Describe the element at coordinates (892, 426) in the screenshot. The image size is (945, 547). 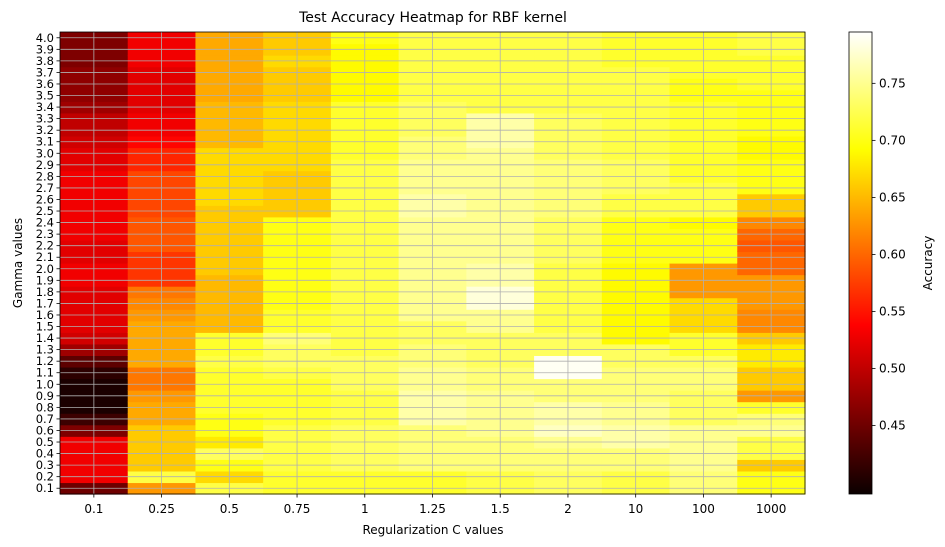
I see `colorbar-tick-label: 0.45` at that location.